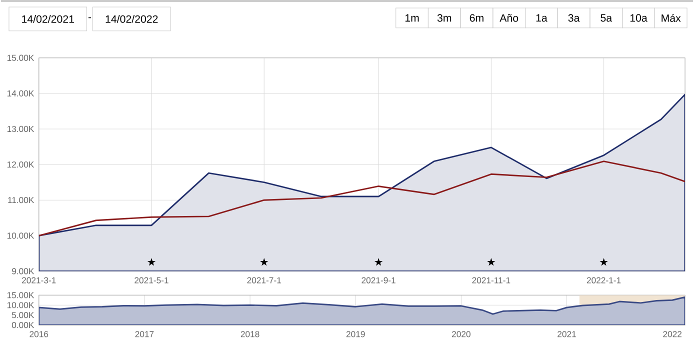 This screenshot has height=345, width=694. Describe the element at coordinates (567, 334) in the screenshot. I see `x-tick-label: 2021` at that location.